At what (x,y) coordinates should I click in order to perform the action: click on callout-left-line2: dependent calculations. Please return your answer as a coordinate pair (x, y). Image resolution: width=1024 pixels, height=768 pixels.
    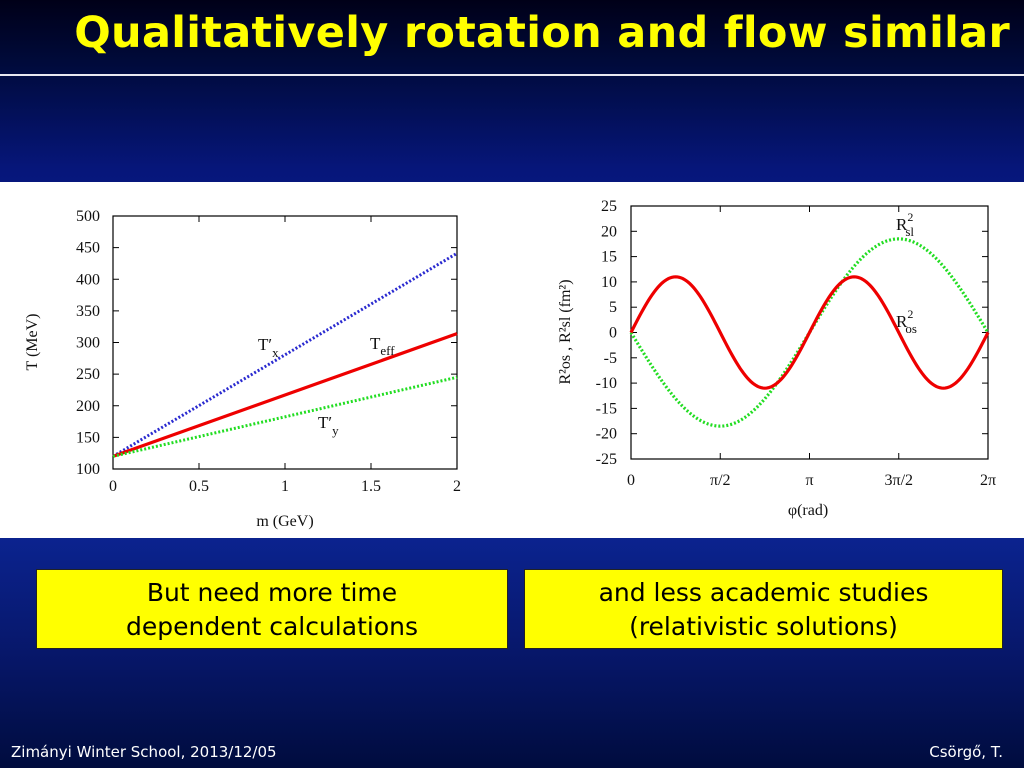
    Looking at the image, I should click on (272, 626).